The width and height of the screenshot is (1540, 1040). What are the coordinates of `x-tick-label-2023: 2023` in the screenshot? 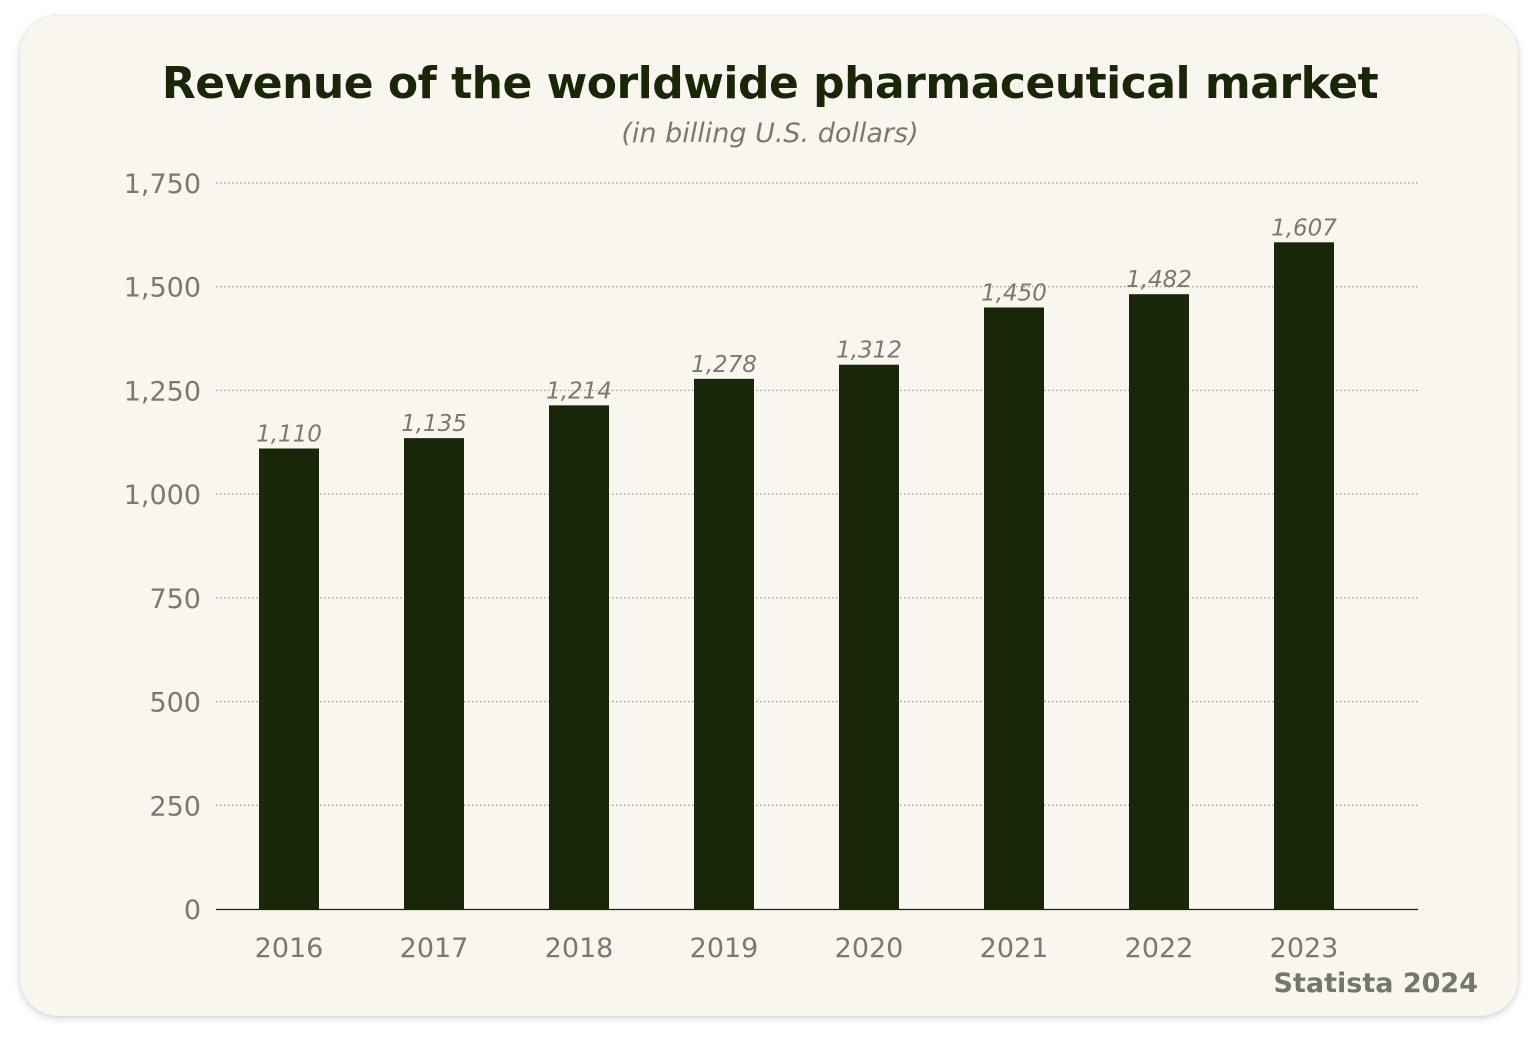 It's located at (1304, 948).